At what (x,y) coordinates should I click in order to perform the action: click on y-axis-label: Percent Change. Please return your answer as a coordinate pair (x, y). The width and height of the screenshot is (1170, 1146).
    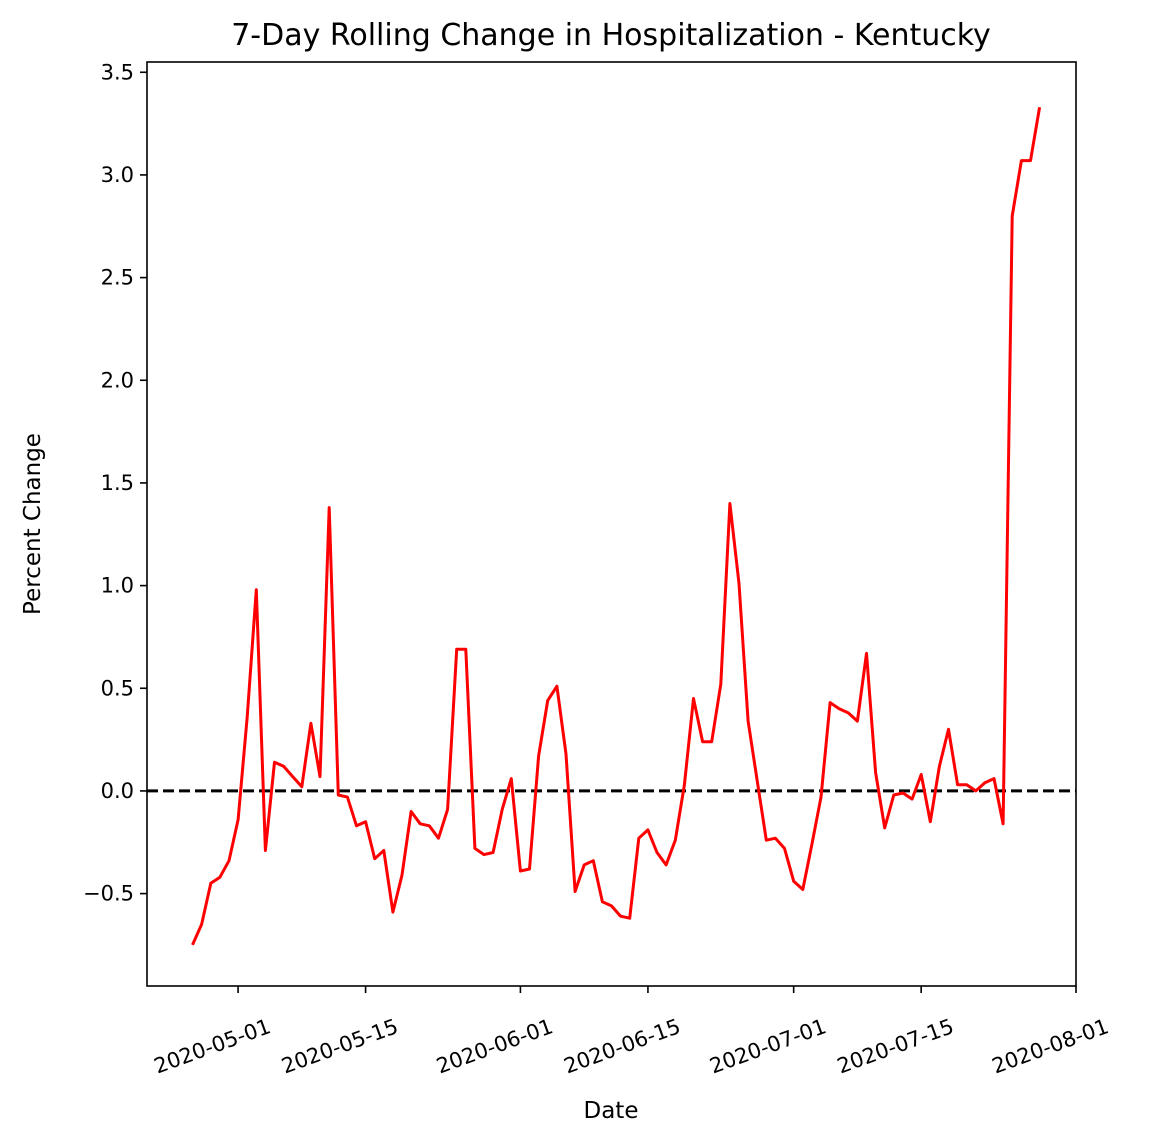
    Looking at the image, I should click on (33, 524).